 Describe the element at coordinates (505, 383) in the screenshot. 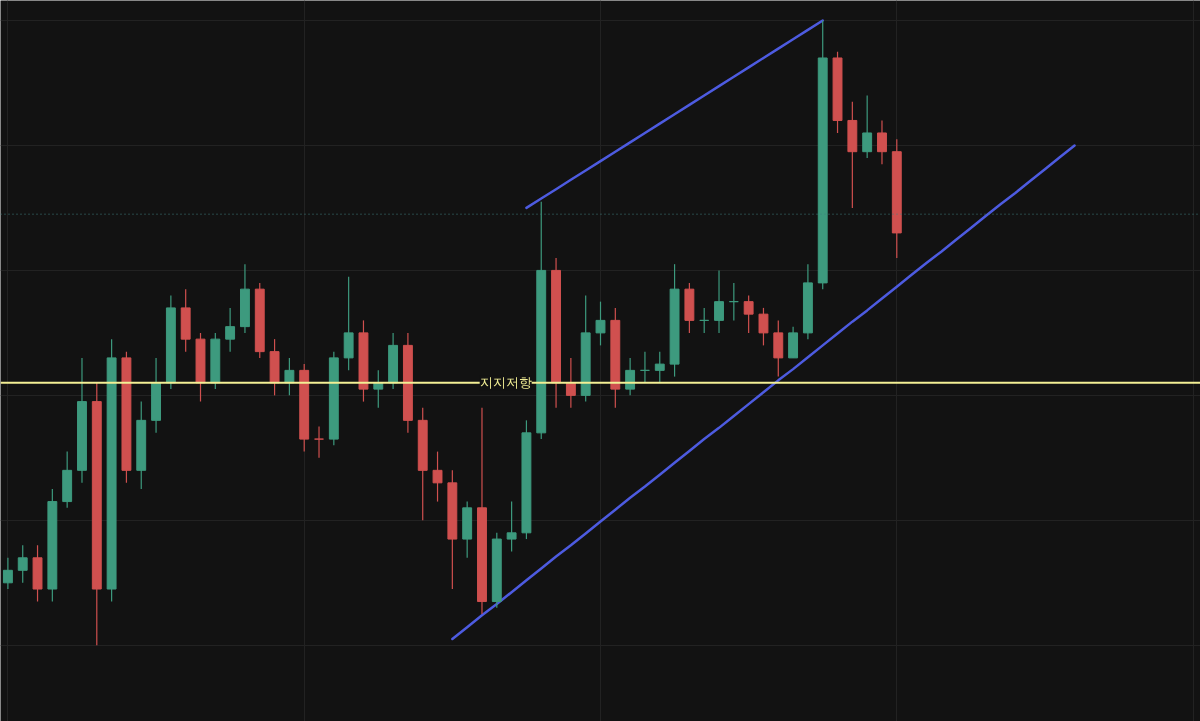

I see `ref-line-label: 지지저항` at that location.